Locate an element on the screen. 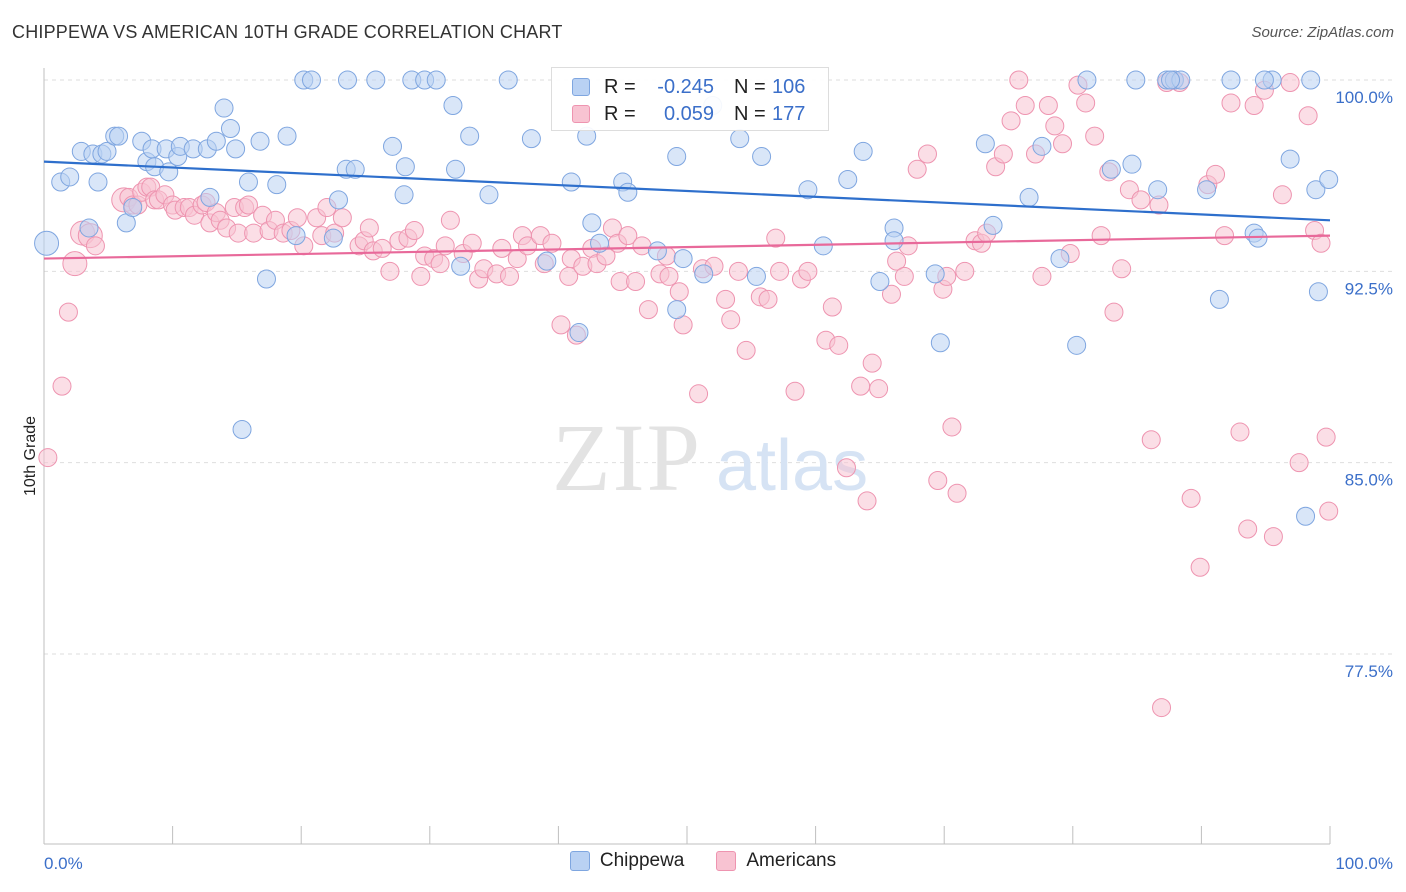  x-tick-label: 0.0% is located at coordinates (63, 863).